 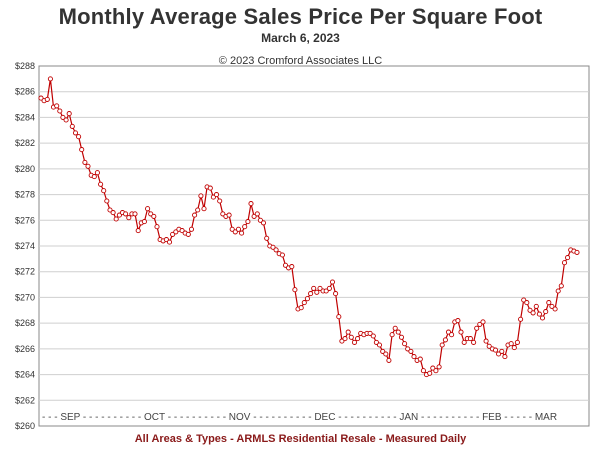 I want to click on y-tick-label: $282, so click(x=25, y=143).